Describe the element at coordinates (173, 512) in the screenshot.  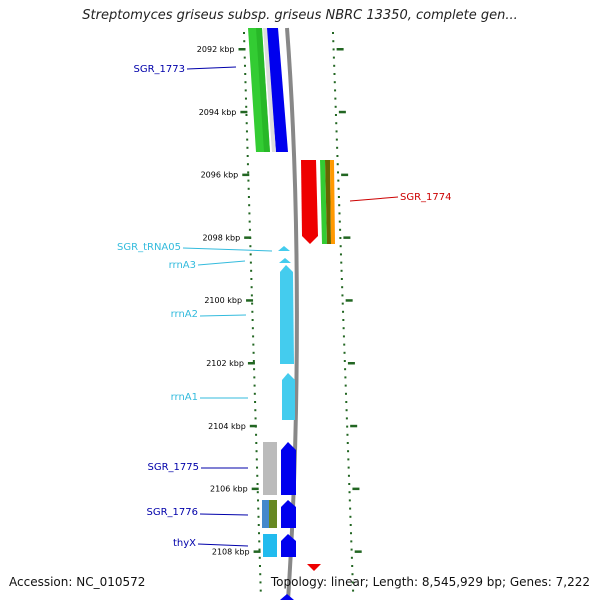
I see `gene-label-sgr-1776: SGR_1776` at that location.